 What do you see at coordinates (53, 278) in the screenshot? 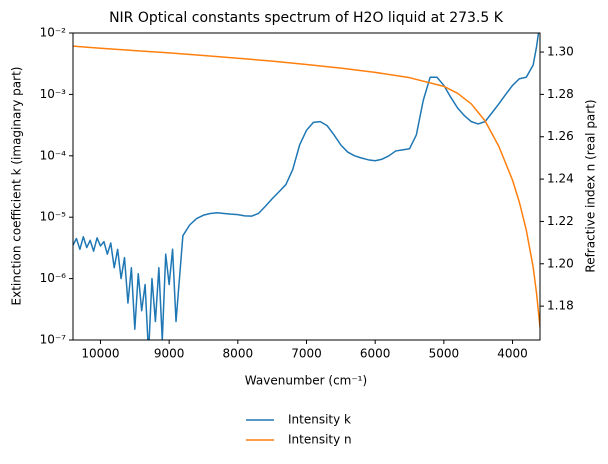
I see `y-tick-label: 10⁻⁶` at bounding box center [53, 278].